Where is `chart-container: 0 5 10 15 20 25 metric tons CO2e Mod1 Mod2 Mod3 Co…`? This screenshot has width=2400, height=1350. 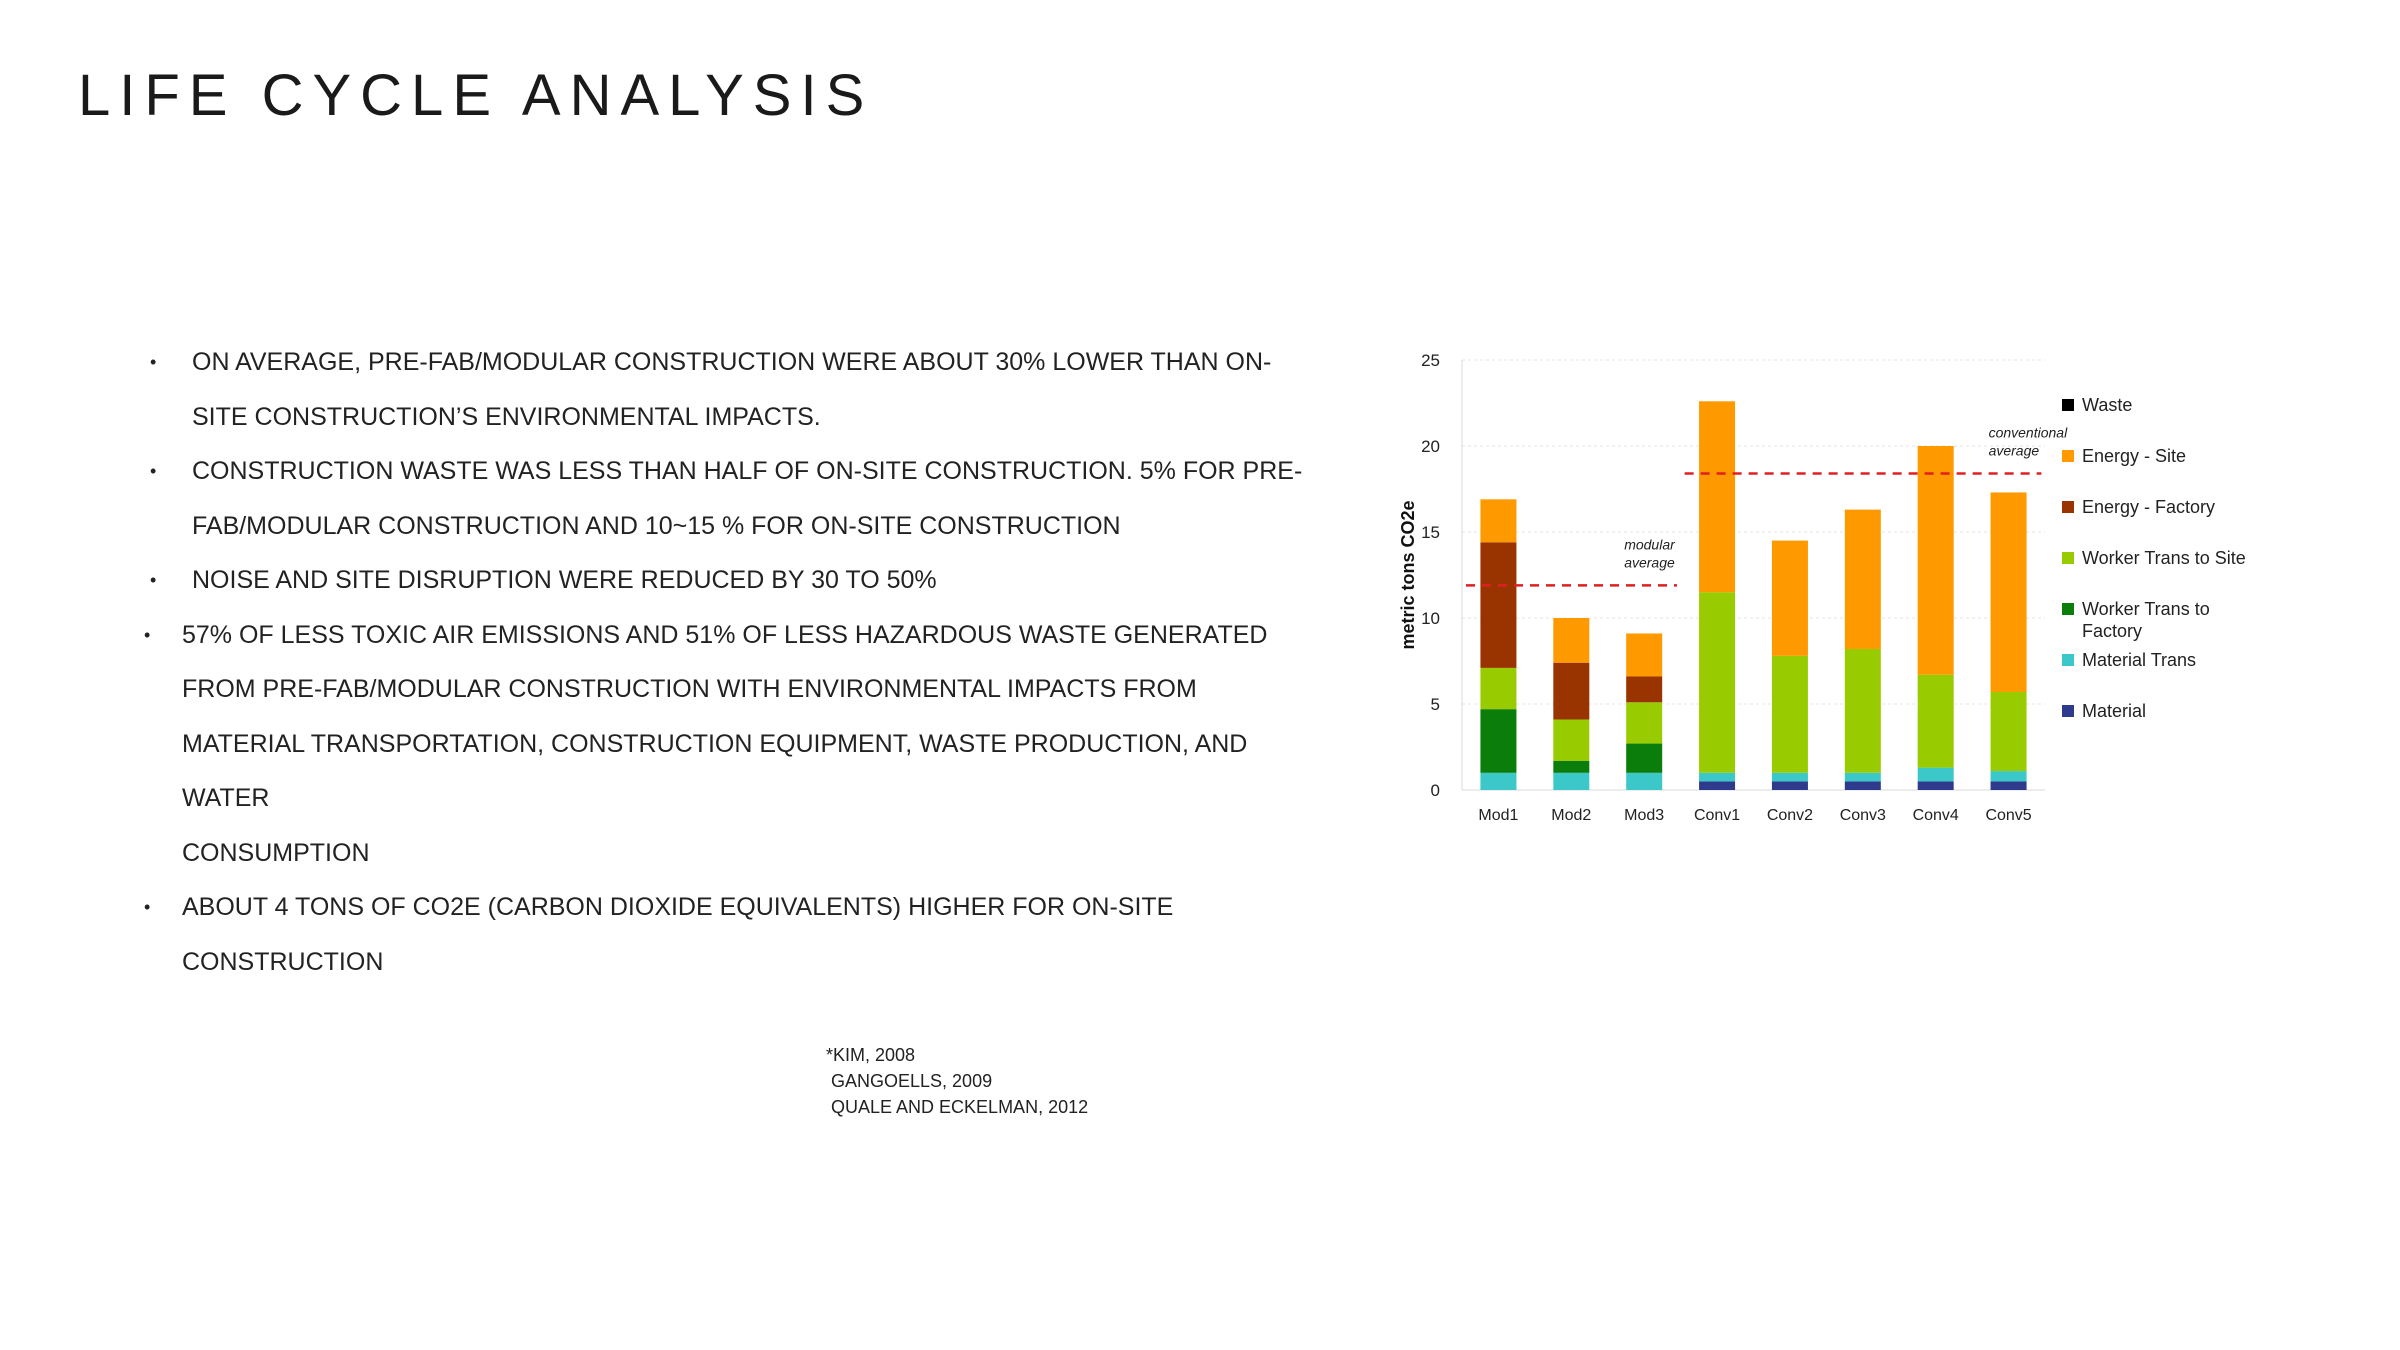 chart-container: 0 5 10 15 20 25 metric tons CO2e Mod1 Mod2 Mod3 Co… is located at coordinates (1830, 590).